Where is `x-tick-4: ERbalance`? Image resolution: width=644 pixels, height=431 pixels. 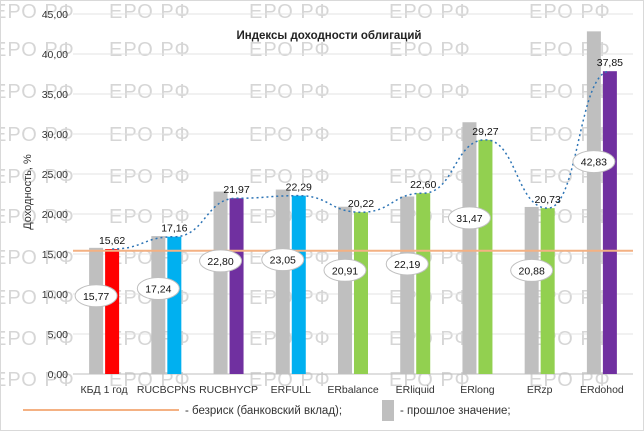
x-tick-4: ERbalance is located at coordinates (353, 390).